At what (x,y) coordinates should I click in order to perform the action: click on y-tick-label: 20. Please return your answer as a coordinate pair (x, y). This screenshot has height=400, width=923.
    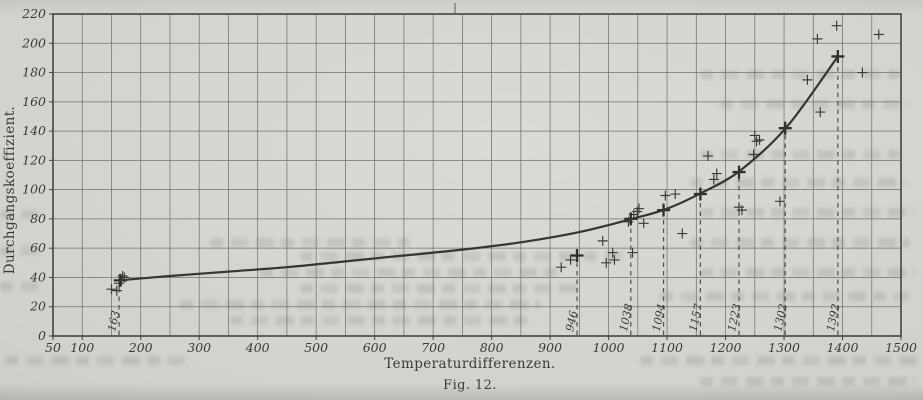
    Looking at the image, I should click on (37, 306).